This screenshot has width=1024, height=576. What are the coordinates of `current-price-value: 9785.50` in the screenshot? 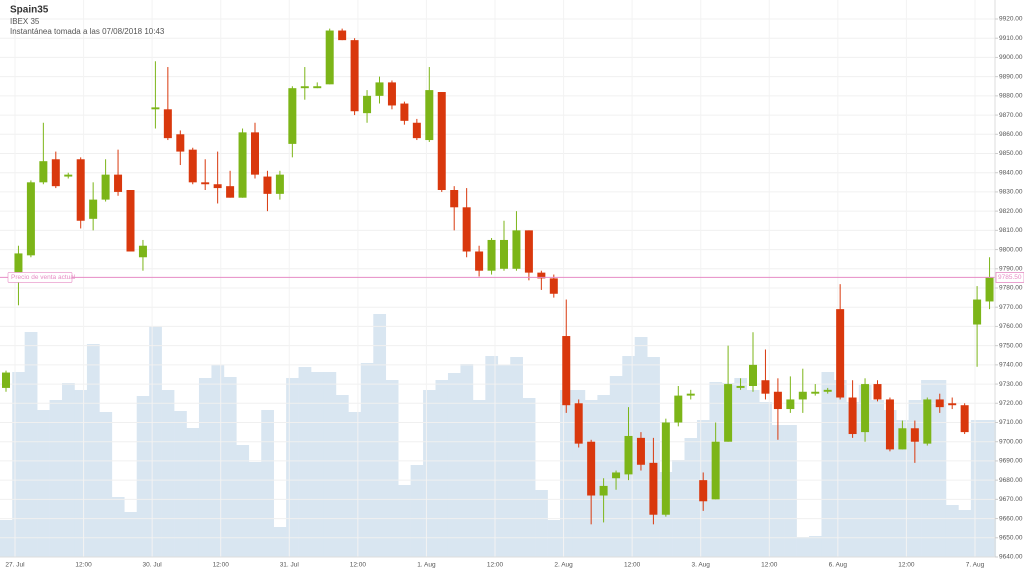 It's located at (1010, 277).